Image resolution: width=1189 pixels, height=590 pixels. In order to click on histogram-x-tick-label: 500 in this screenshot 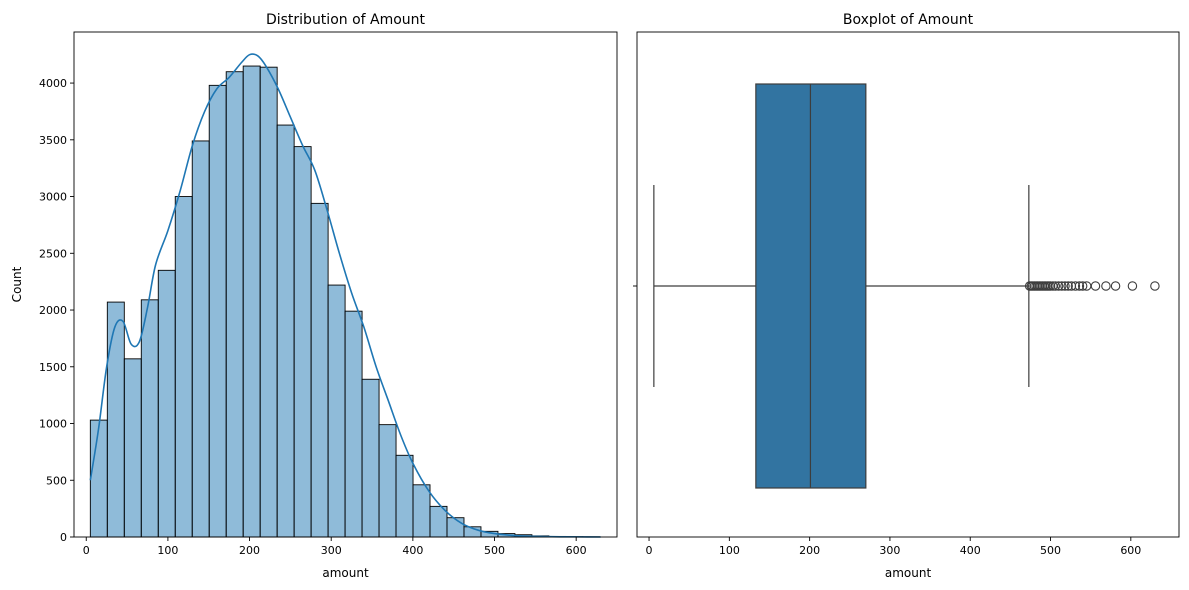, I will do `click(494, 550)`.